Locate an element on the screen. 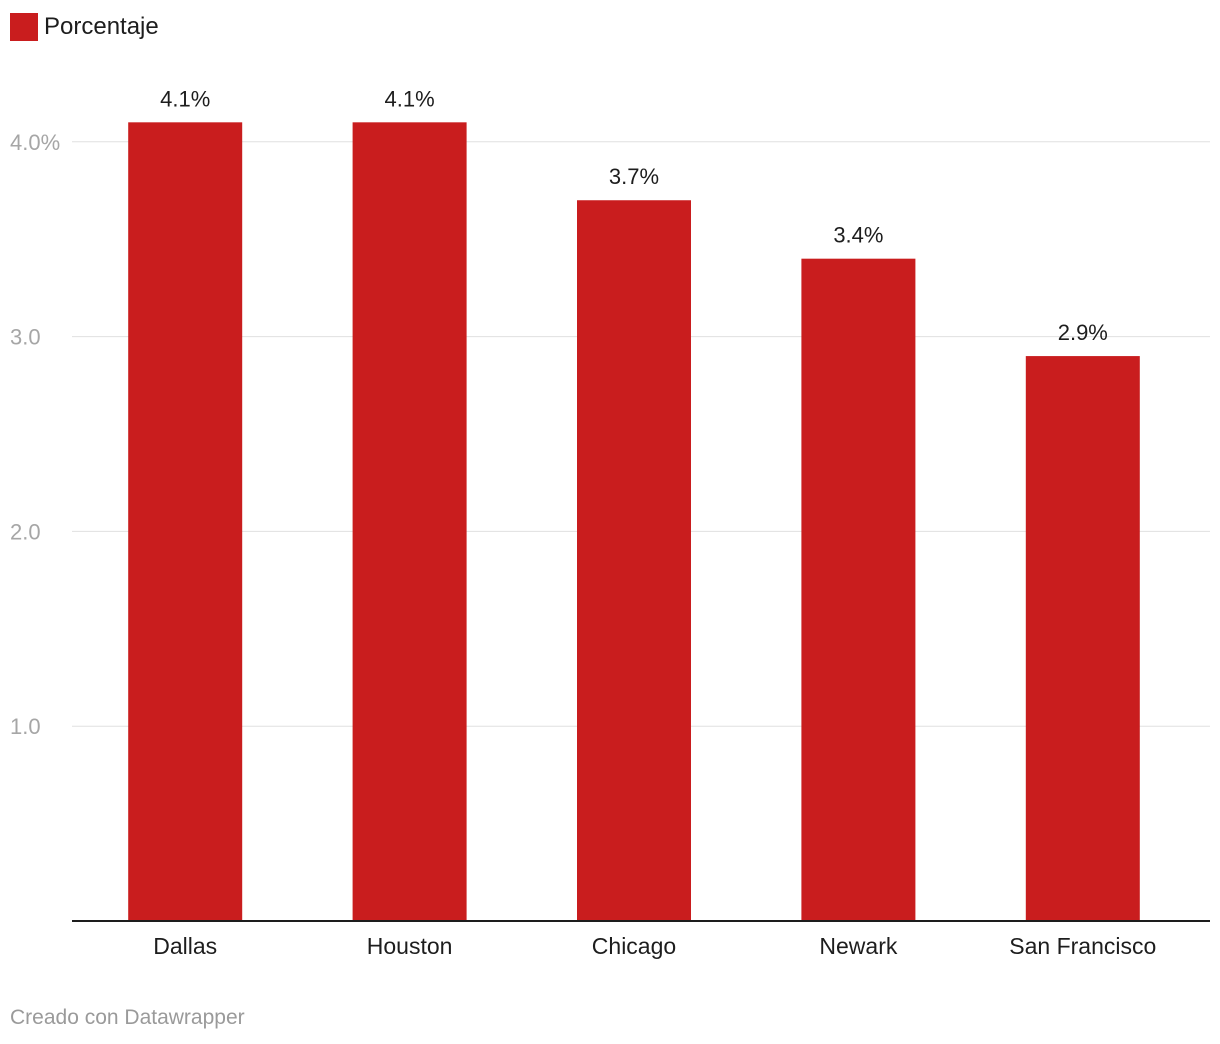  legend: Porcentaje is located at coordinates (84, 27).